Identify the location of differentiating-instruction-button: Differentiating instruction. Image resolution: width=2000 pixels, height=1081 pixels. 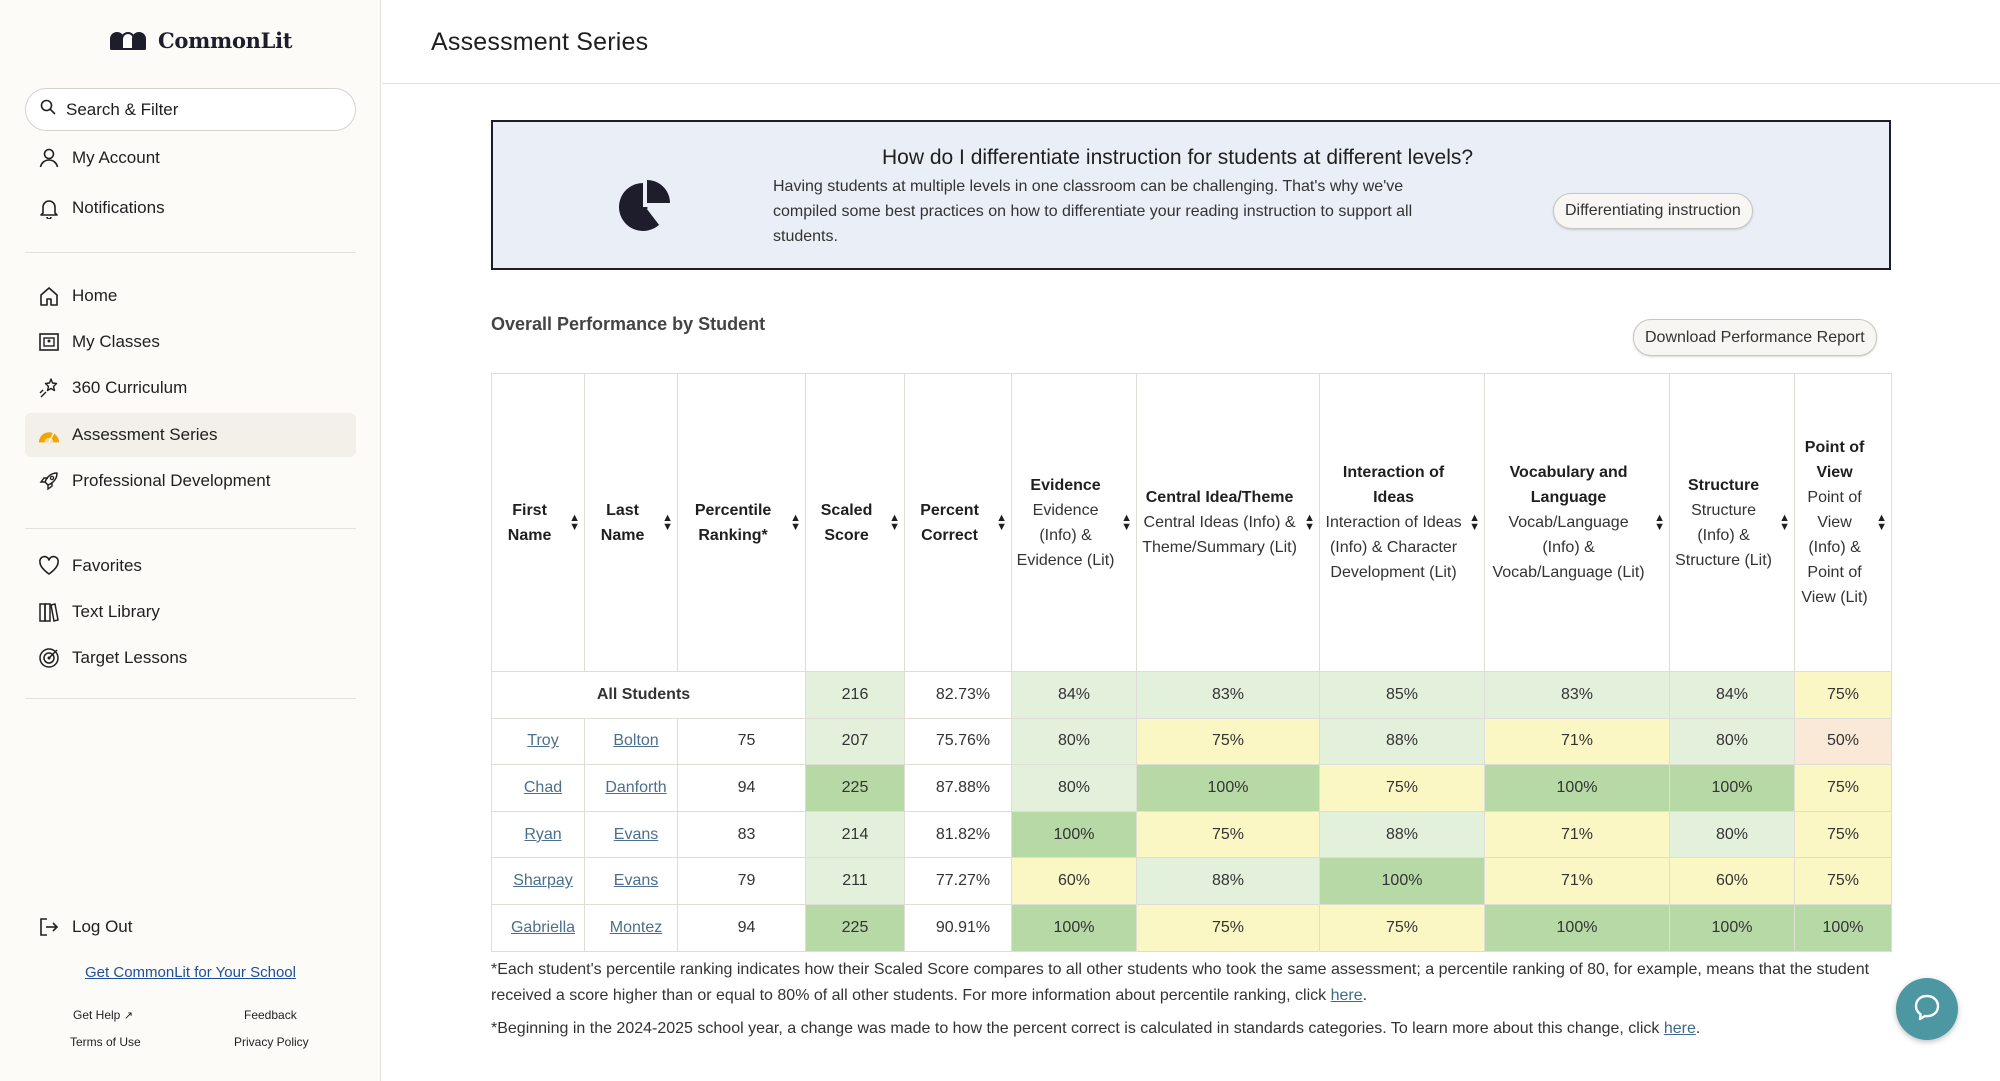
(1653, 211).